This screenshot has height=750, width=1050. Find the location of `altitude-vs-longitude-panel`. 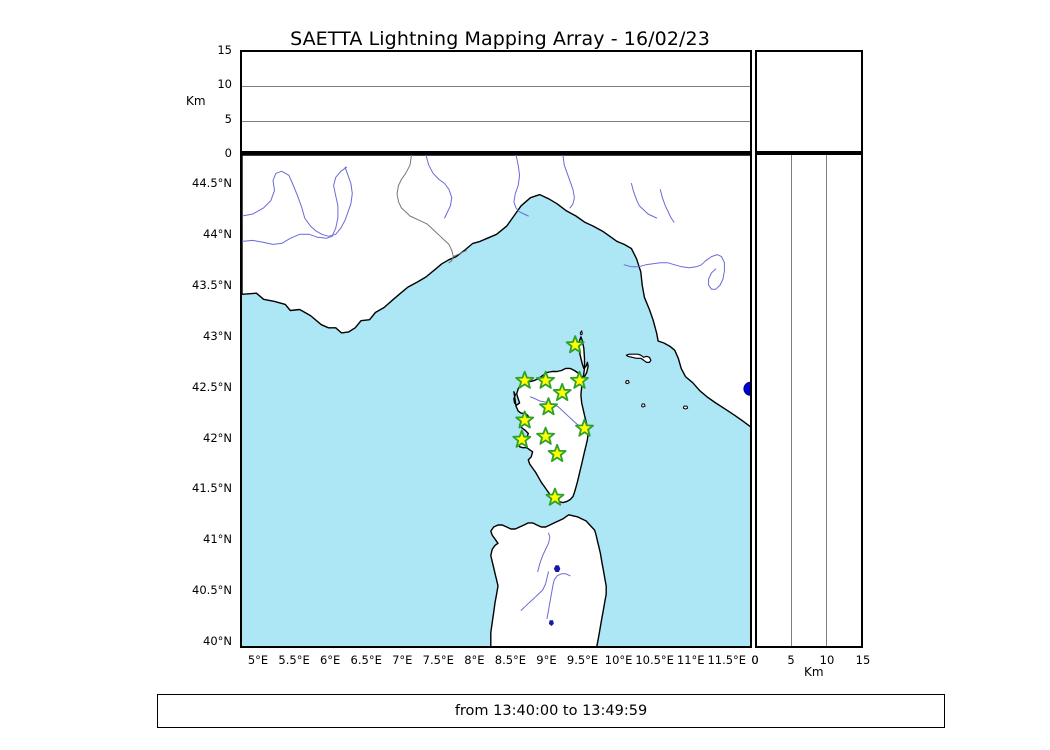

altitude-vs-longitude-panel is located at coordinates (496, 101).